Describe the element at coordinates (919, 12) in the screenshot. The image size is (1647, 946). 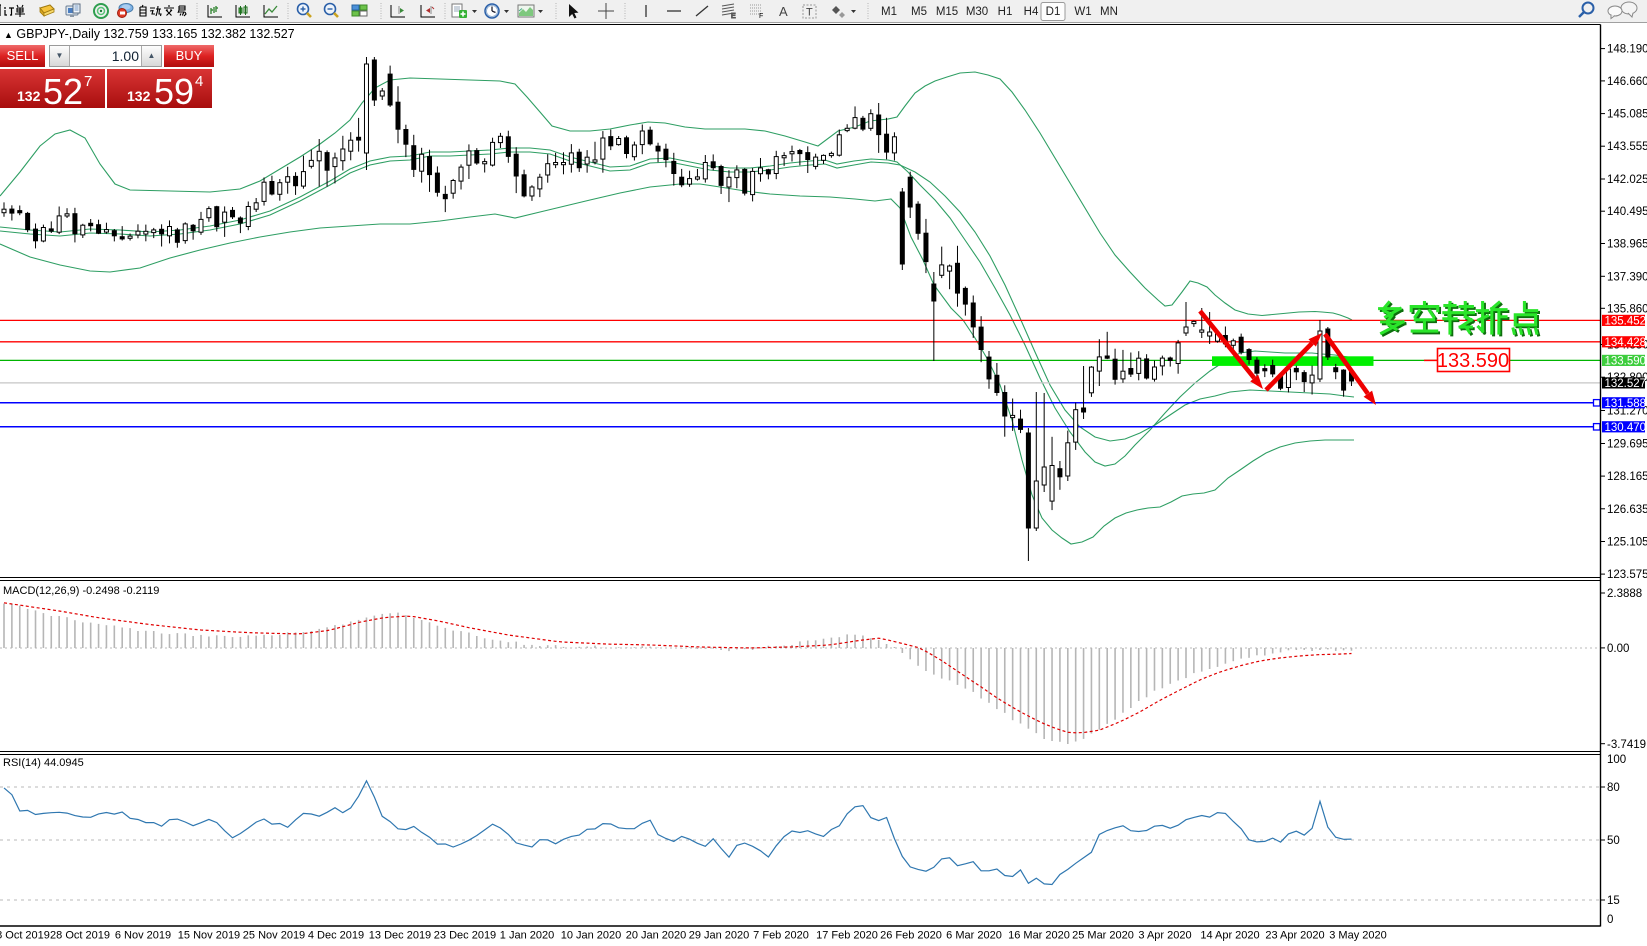
I see `svg-text: M5` at that location.